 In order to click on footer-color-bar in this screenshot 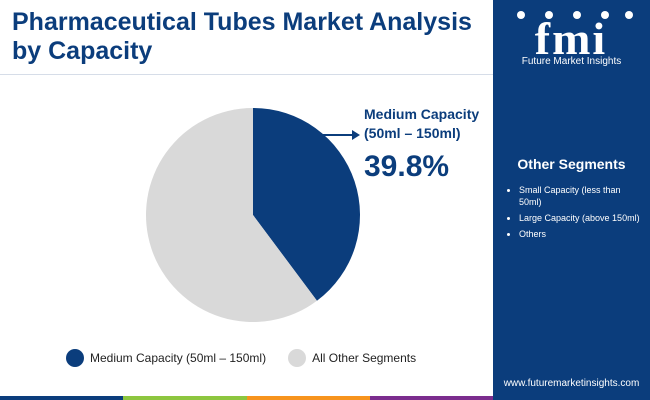, I will do `click(246, 398)`.